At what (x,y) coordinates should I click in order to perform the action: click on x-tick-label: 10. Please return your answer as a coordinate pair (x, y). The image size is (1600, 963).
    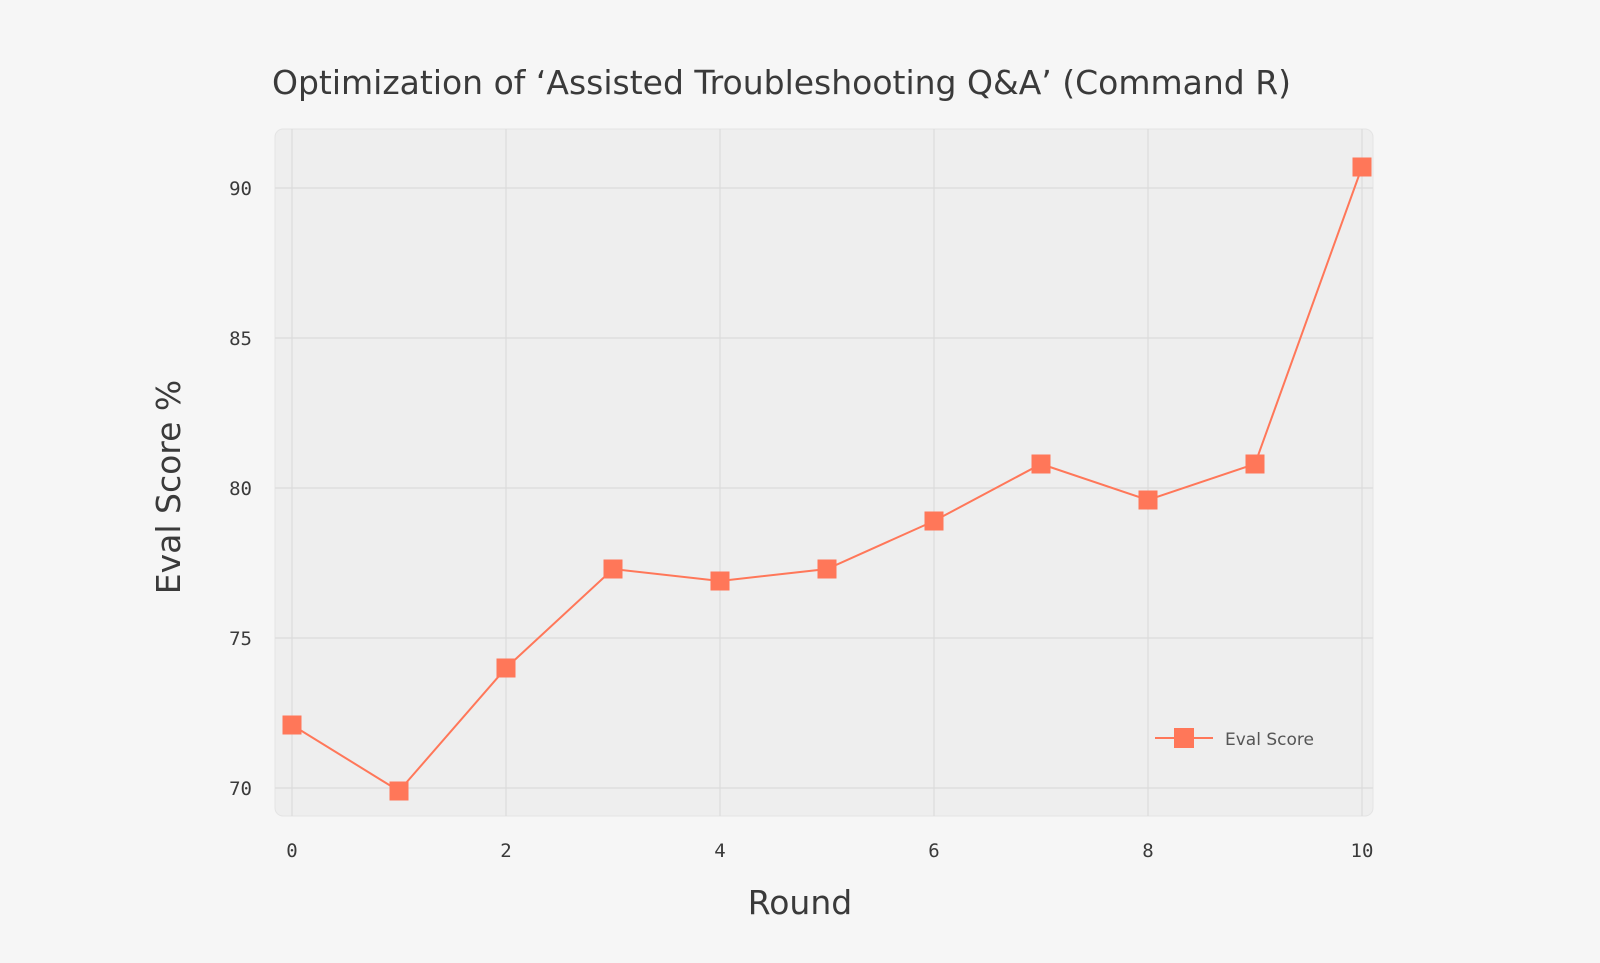
    Looking at the image, I should click on (1362, 851).